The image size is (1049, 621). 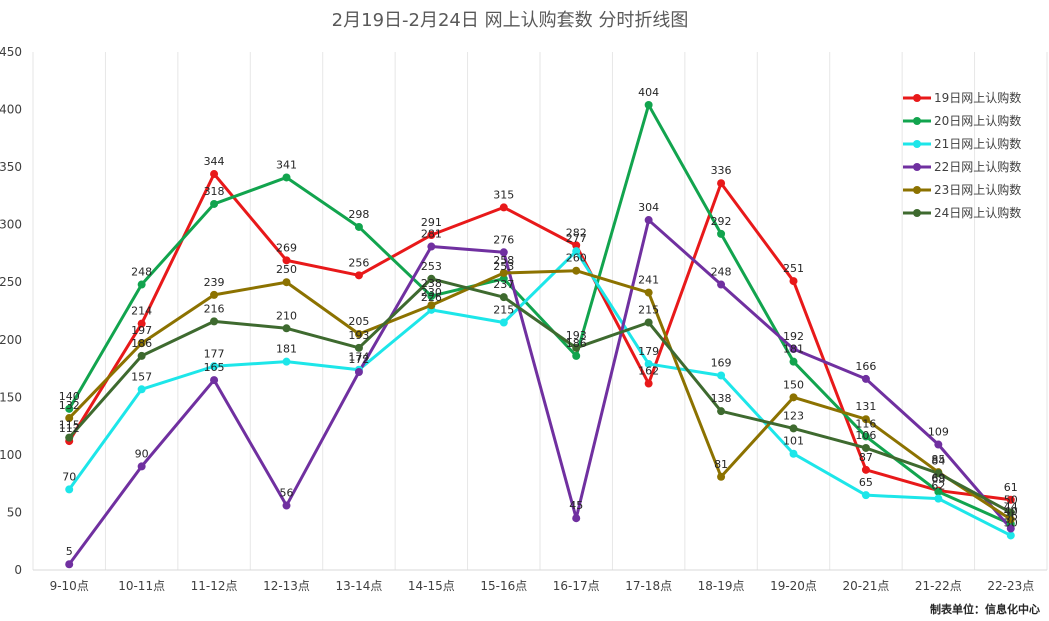 What do you see at coordinates (938, 432) in the screenshot?
I see `data-label: 109` at bounding box center [938, 432].